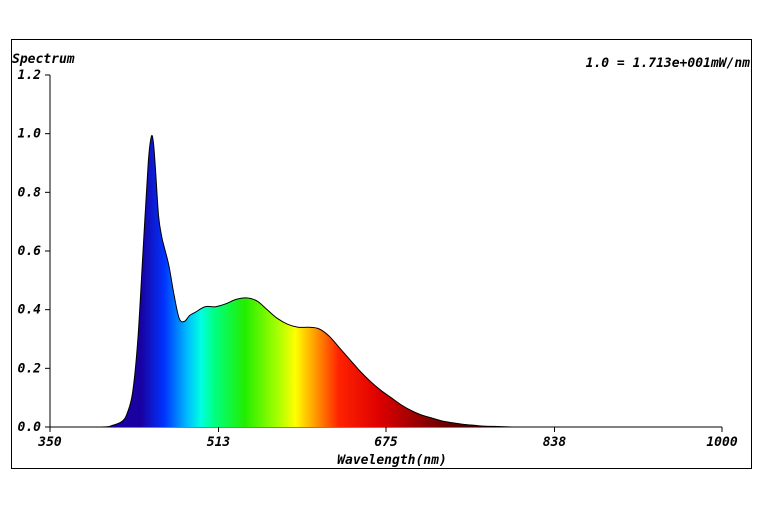  I want to click on scale-annotation: 1.0 = 1.713e+001mW/nm, so click(668, 63).